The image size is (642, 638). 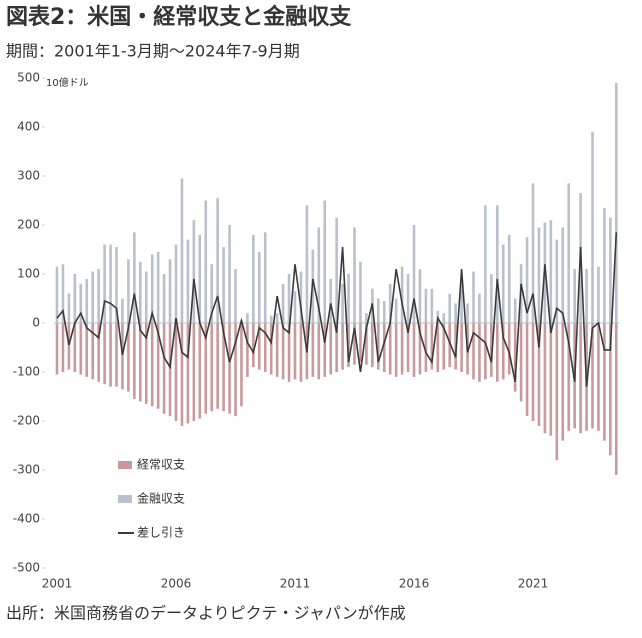 What do you see at coordinates (57, 584) in the screenshot?
I see `x-tick-label: 2001` at bounding box center [57, 584].